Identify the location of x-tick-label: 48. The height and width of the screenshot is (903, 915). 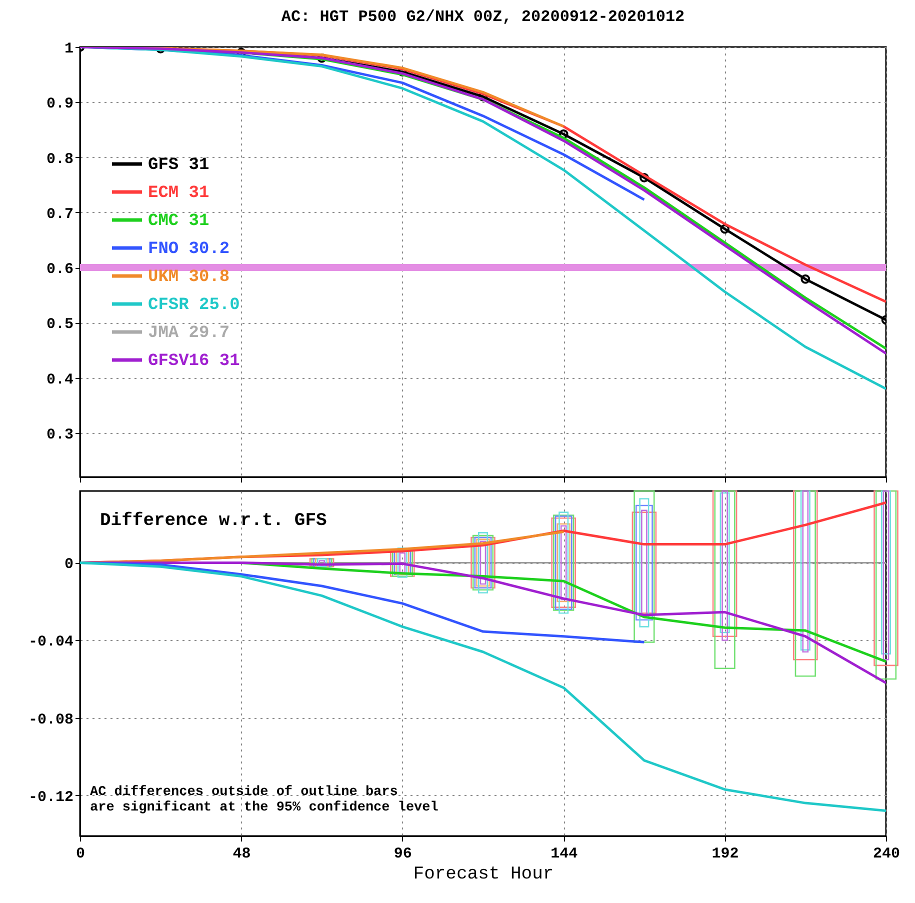
(241, 854).